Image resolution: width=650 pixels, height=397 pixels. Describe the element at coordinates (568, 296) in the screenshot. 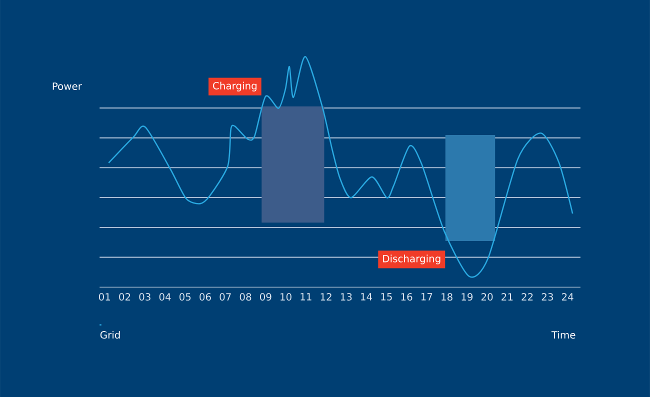

I see `x-tick-label: 24` at that location.